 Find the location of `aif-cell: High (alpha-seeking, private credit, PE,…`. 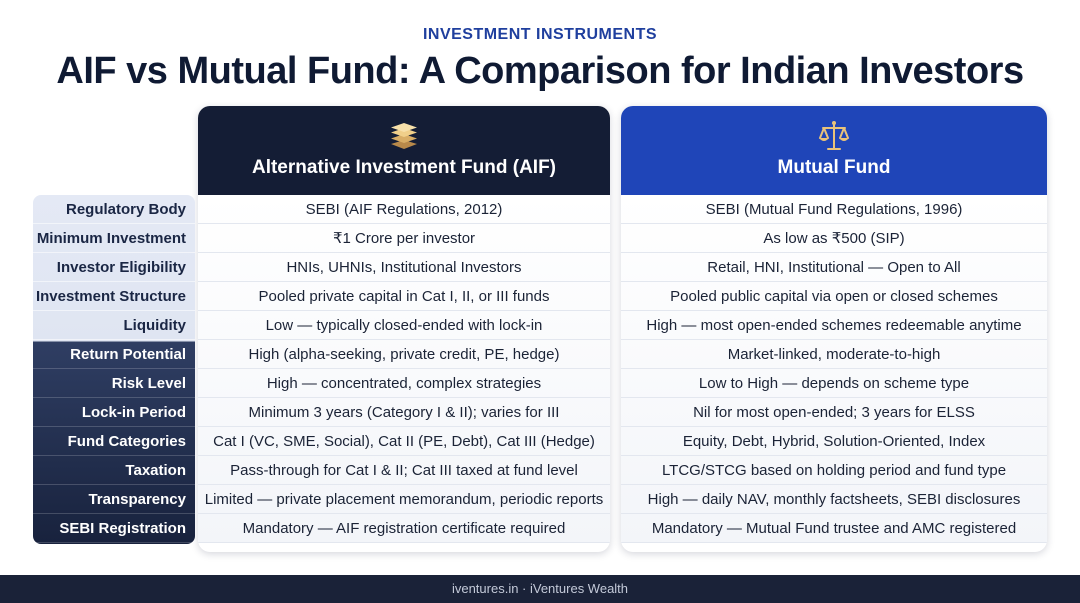

aif-cell: High (alpha-seeking, private credit, PE,… is located at coordinates (404, 354).